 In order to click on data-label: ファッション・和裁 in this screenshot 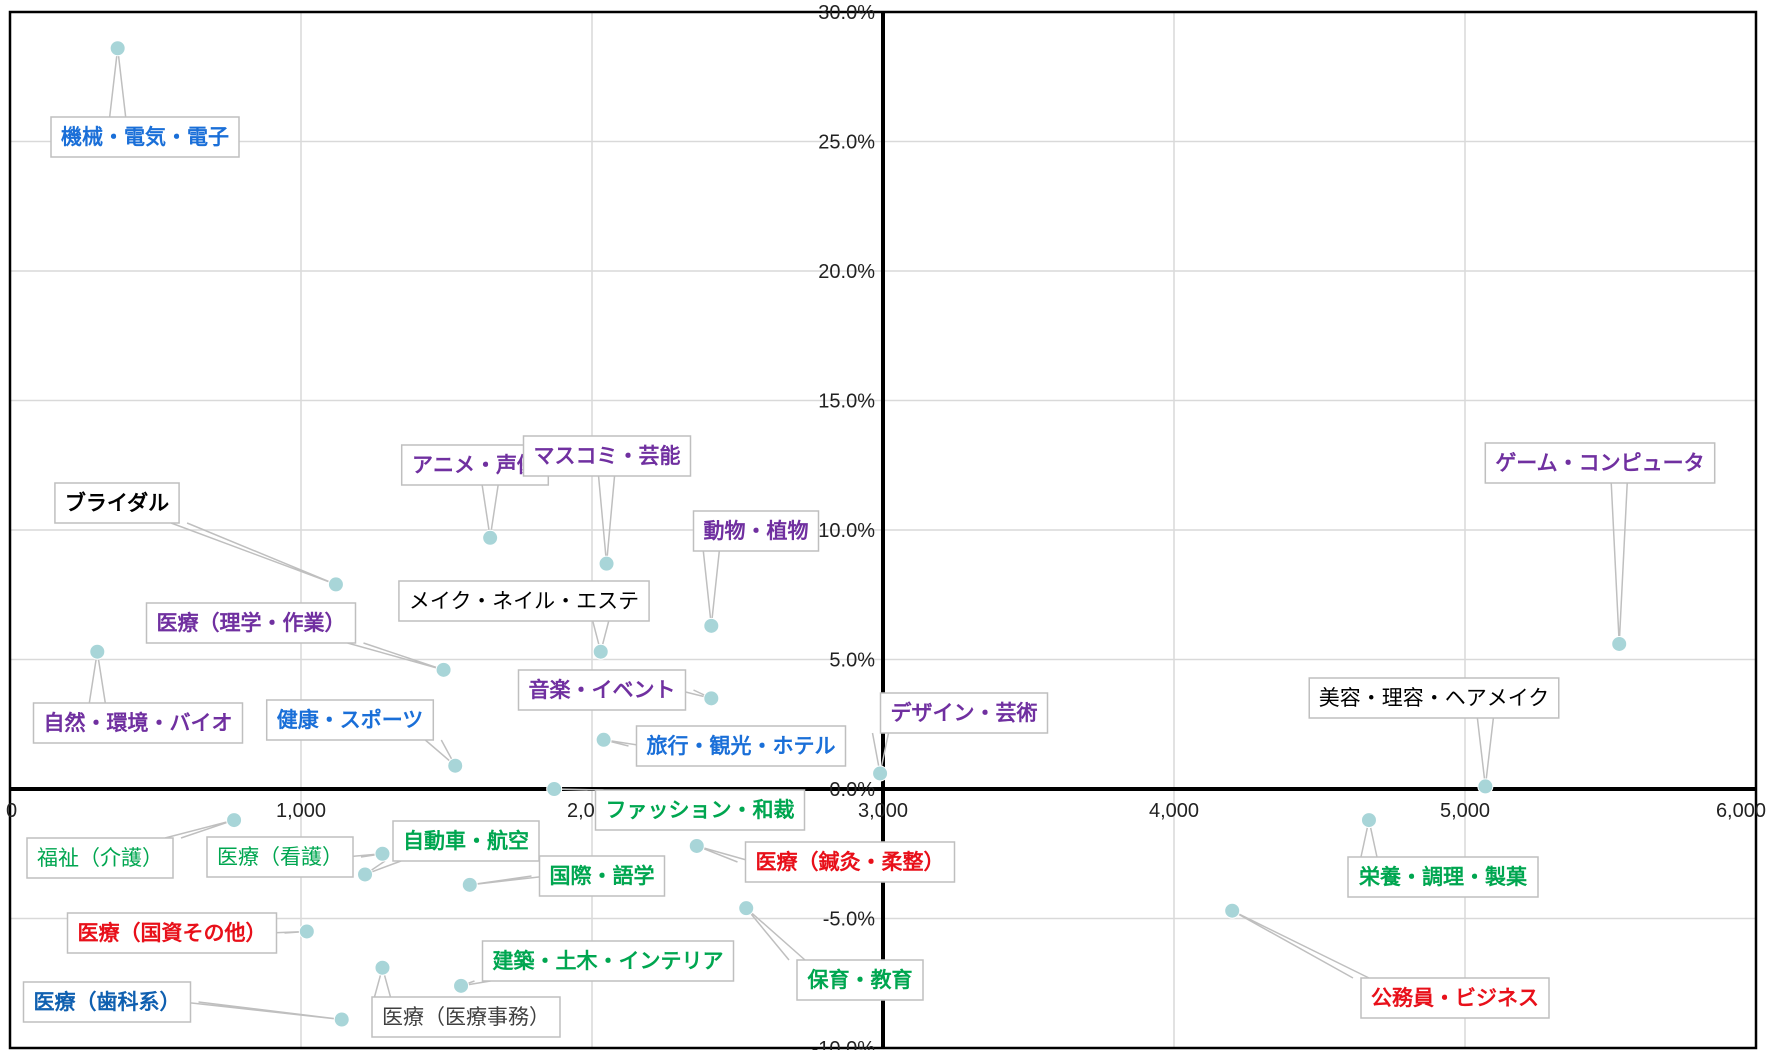, I will do `click(700, 810)`.